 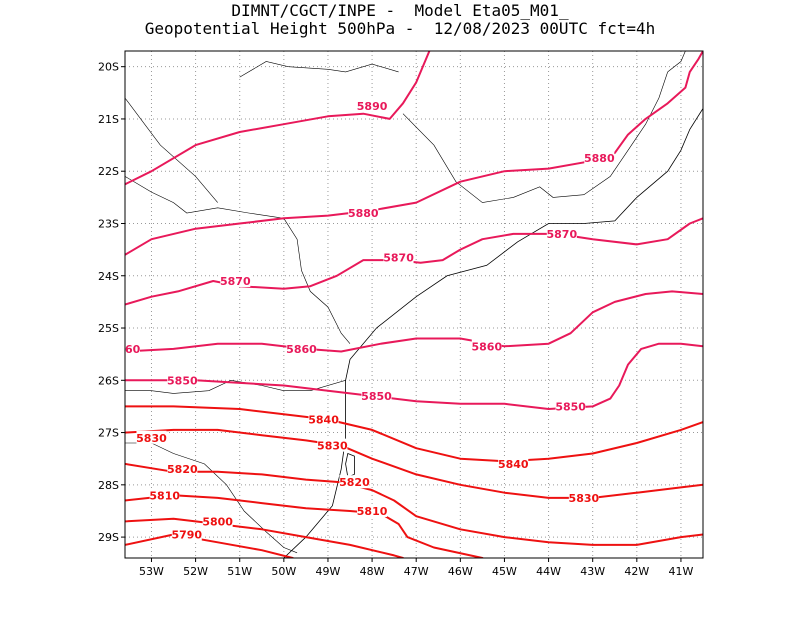 What do you see at coordinates (151, 571) in the screenshot?
I see `lon-tick-label: 53W` at bounding box center [151, 571].